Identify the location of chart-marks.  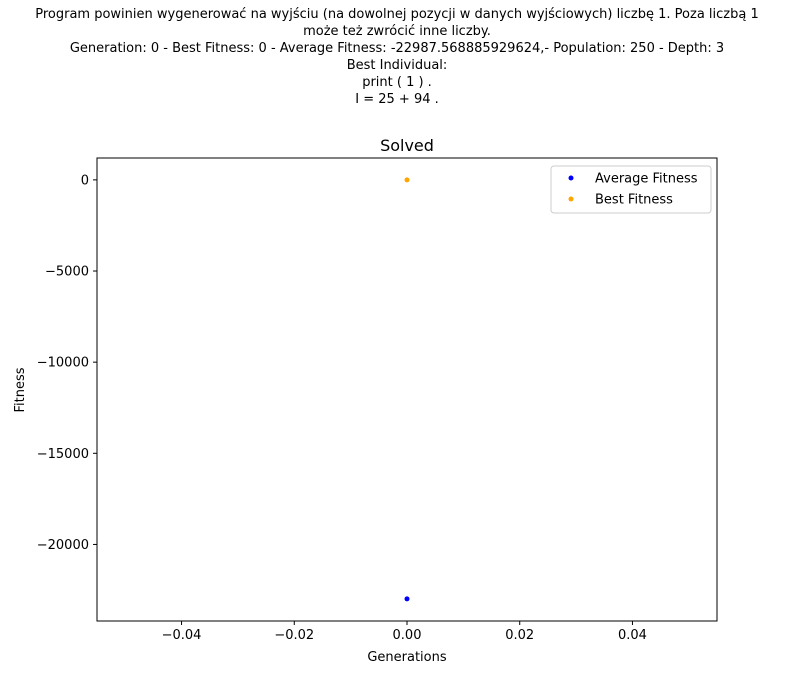
(407, 389).